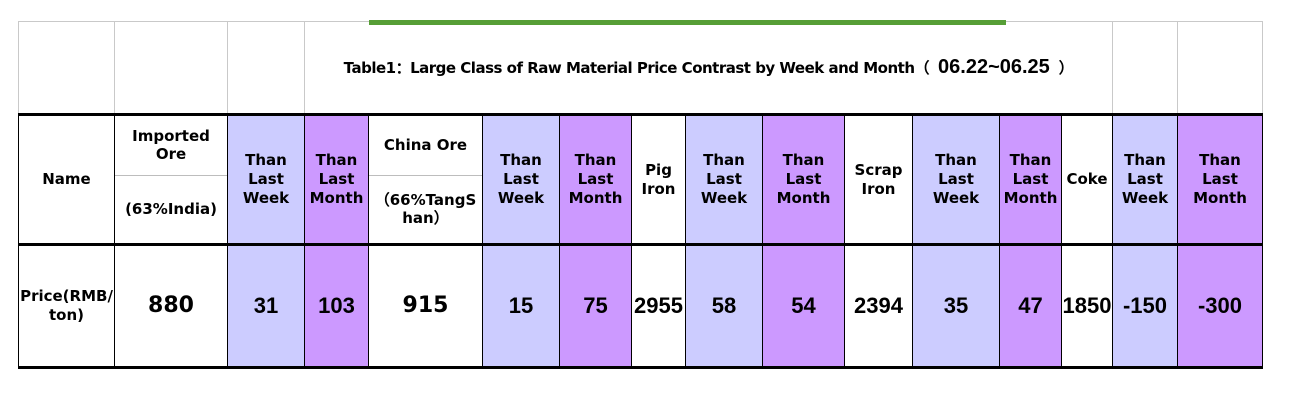 The height and width of the screenshot is (416, 1292). I want to click on price-pig-iron: 2955, so click(659, 306).